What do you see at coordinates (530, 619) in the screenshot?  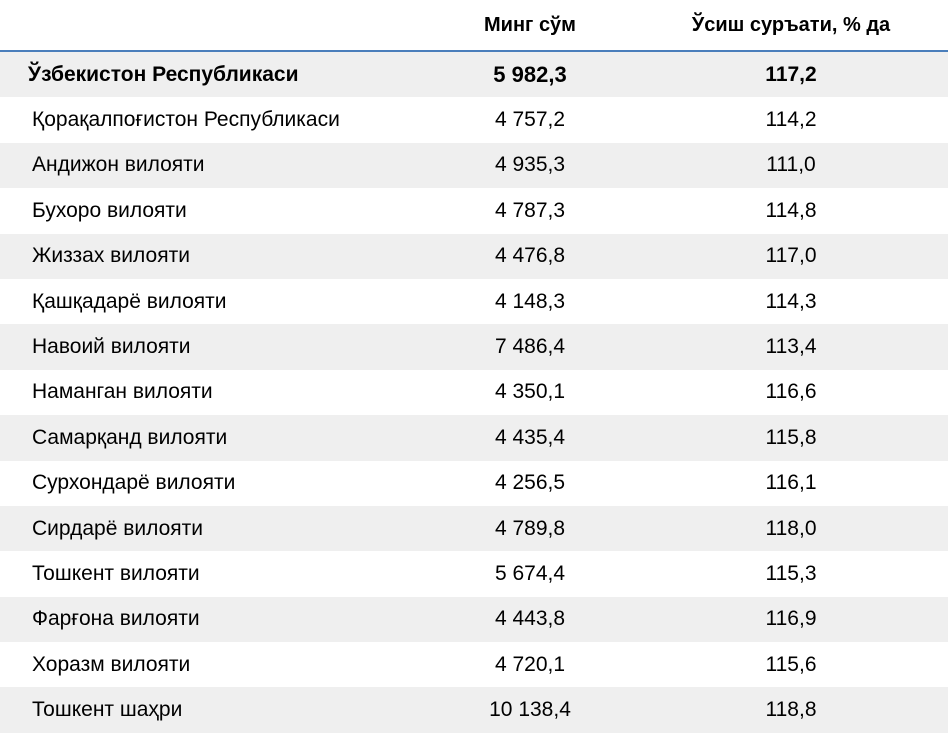 I see `row-value: 4 443,8` at bounding box center [530, 619].